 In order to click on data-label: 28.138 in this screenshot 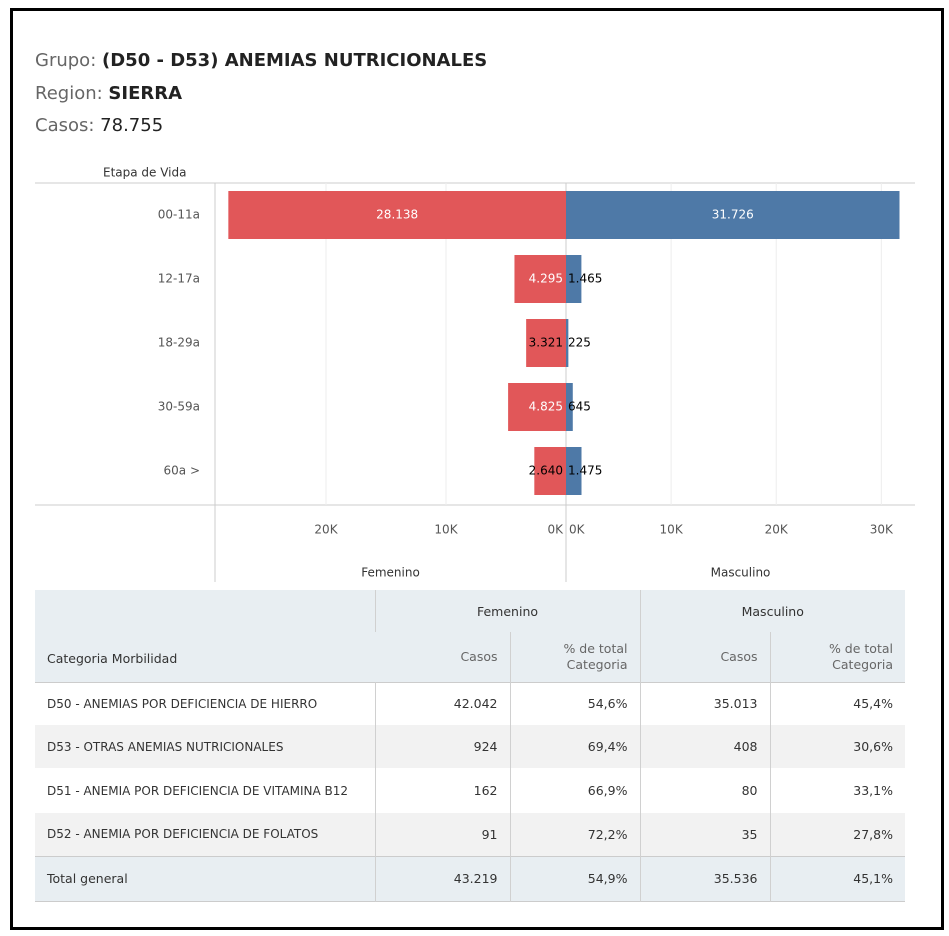, I will do `click(397, 215)`.